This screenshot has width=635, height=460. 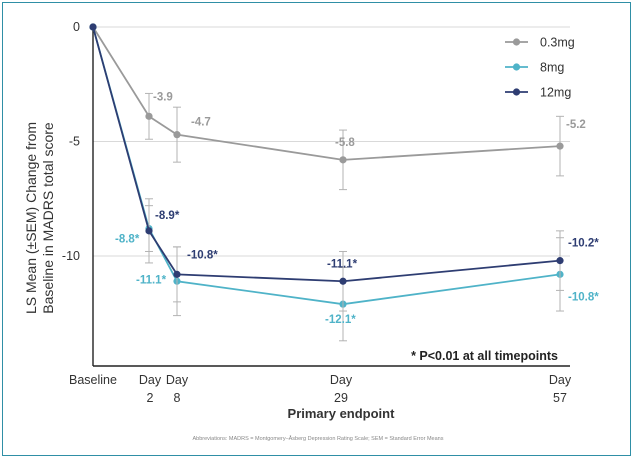 I want to click on y-tick-label: -5, so click(x=74, y=142).